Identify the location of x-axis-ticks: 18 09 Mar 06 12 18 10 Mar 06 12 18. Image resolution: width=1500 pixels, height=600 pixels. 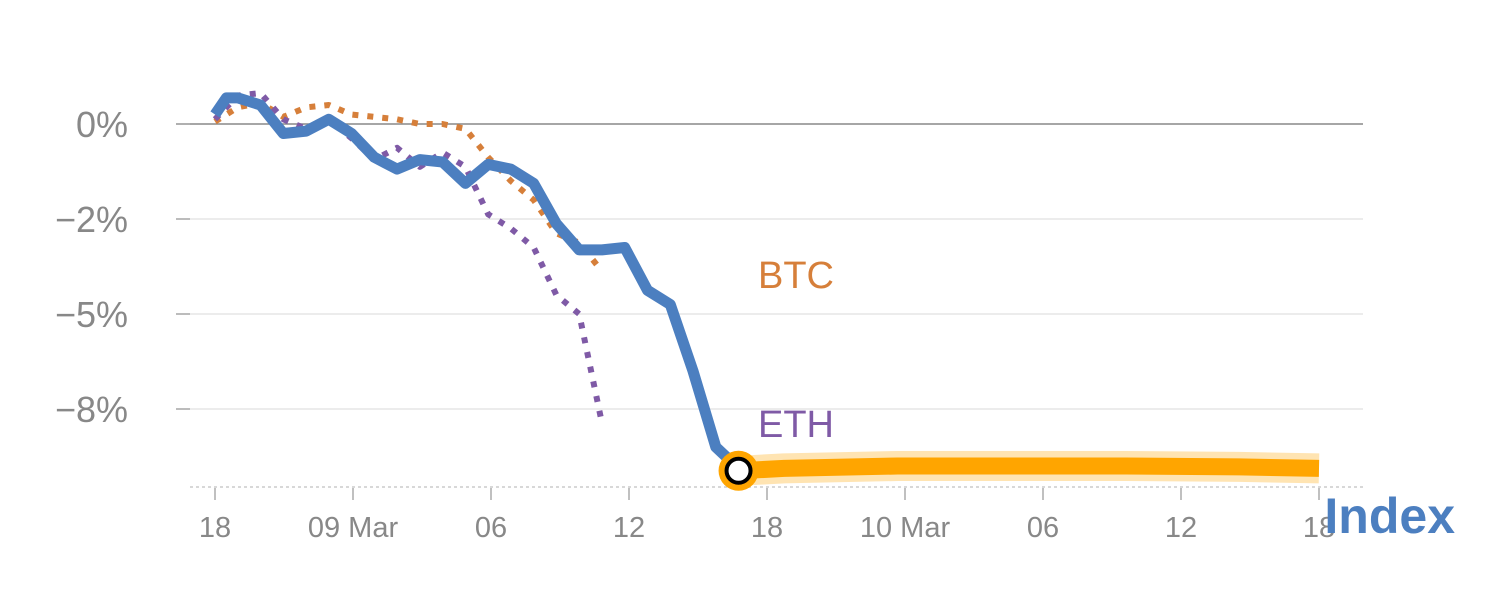
(767, 516).